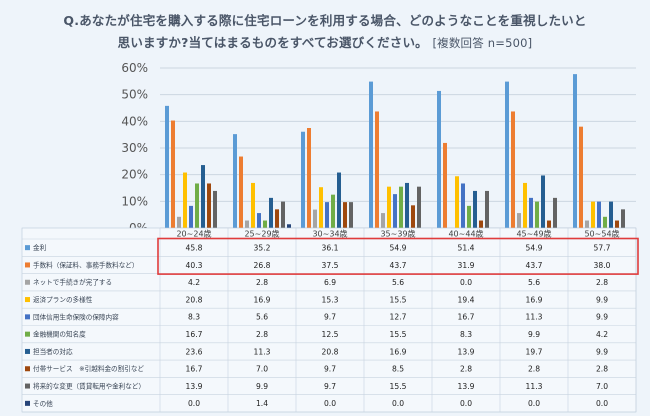 The height and width of the screenshot is (416, 650). What do you see at coordinates (89, 385) in the screenshot?
I see `series-row-label: 将来的な変更（賃貸転用や金利など）` at bounding box center [89, 385].